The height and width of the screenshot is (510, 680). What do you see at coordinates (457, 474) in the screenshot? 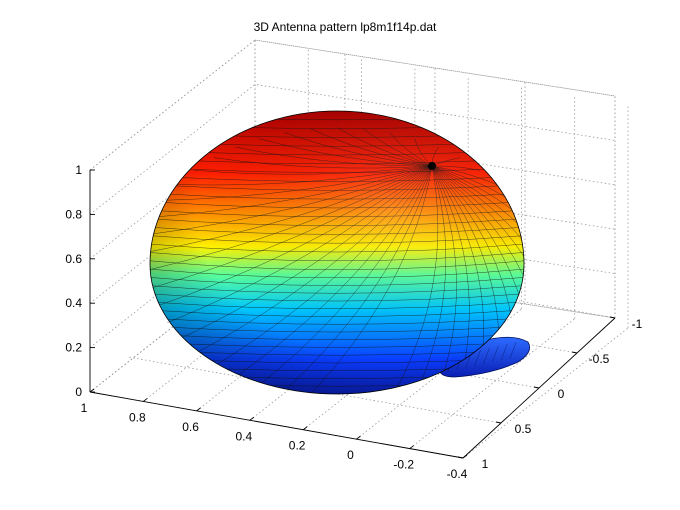
I see `x-tick-label: -0.4` at bounding box center [457, 474].